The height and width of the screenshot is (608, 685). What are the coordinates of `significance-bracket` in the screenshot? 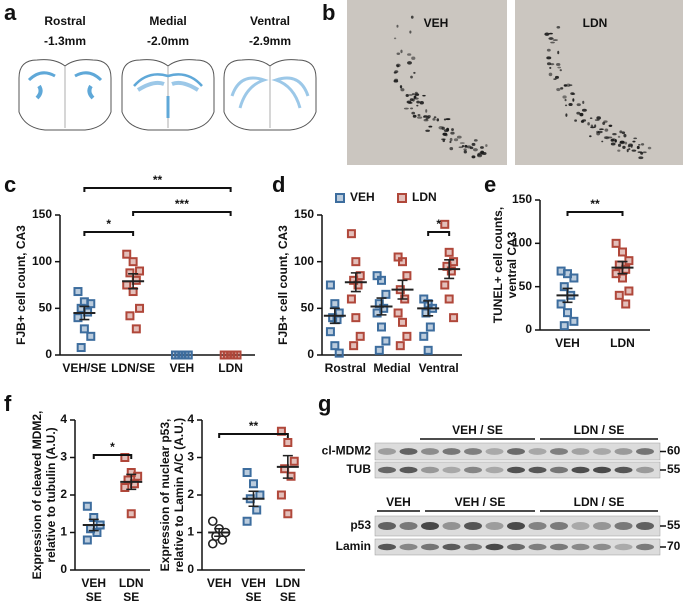 It's located at (253, 435).